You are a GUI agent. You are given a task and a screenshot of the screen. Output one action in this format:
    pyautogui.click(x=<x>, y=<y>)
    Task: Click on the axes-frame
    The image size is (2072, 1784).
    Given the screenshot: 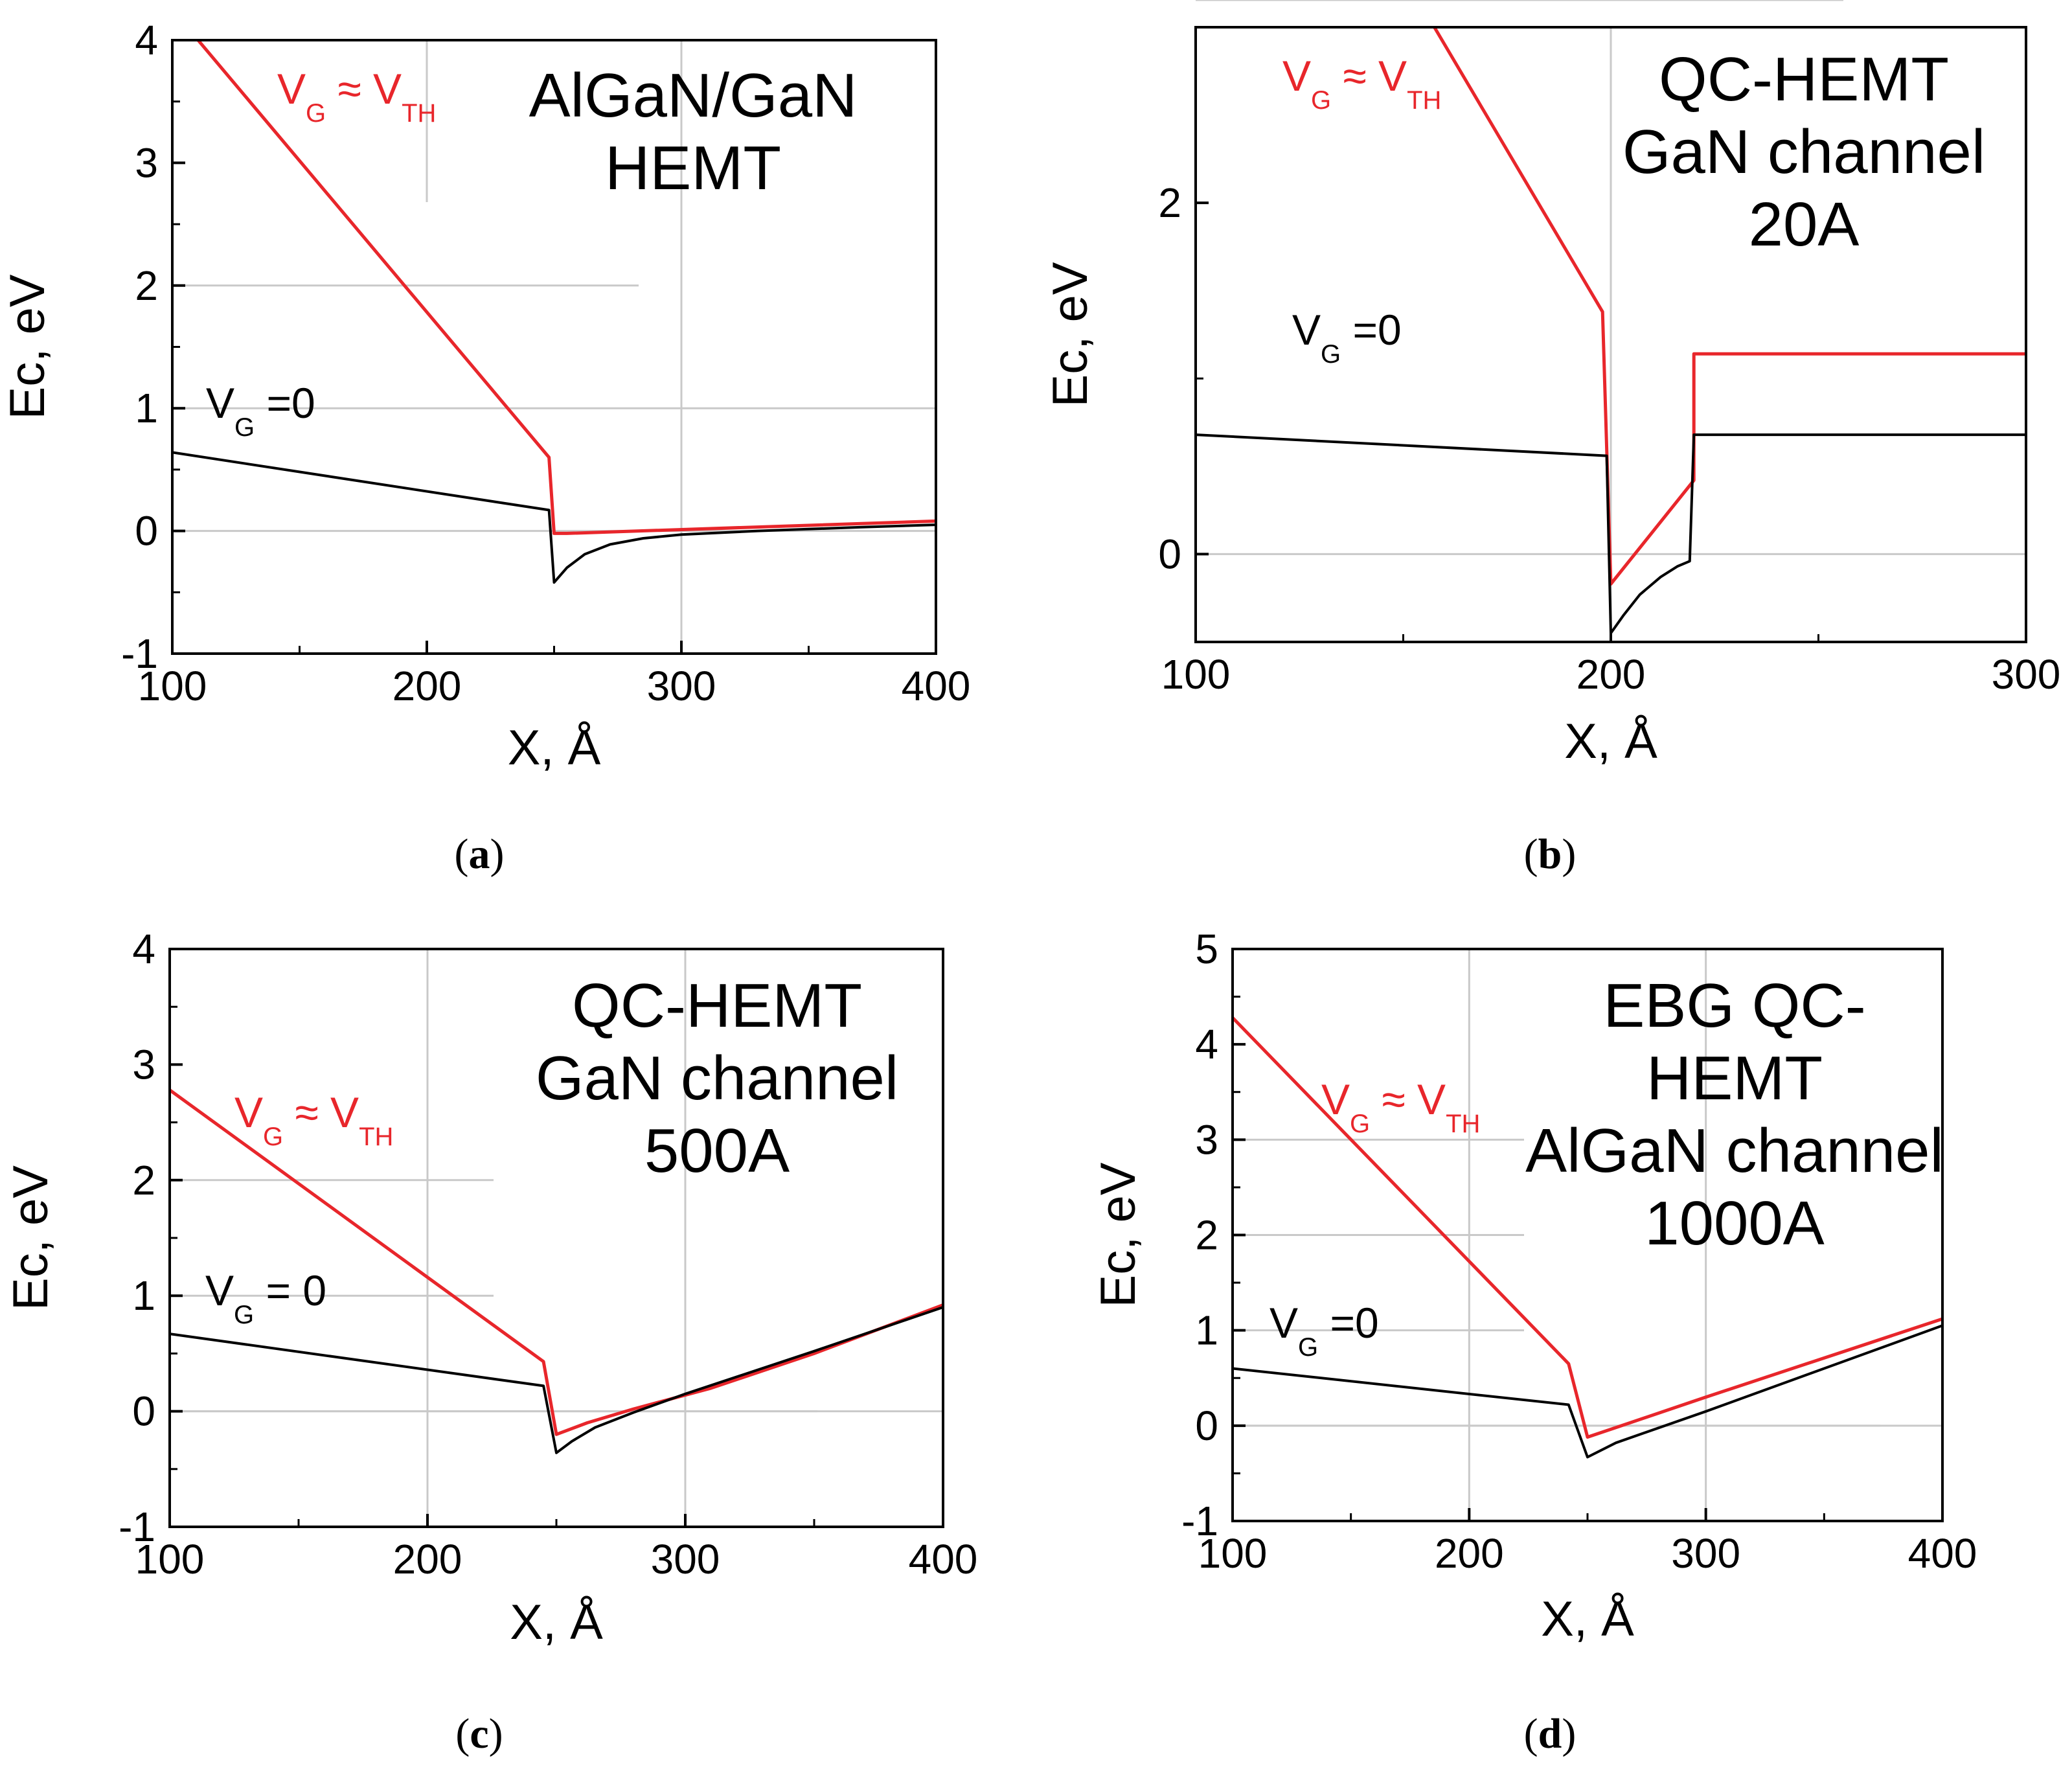 What is the action you would take?
    pyautogui.click(x=554, y=347)
    